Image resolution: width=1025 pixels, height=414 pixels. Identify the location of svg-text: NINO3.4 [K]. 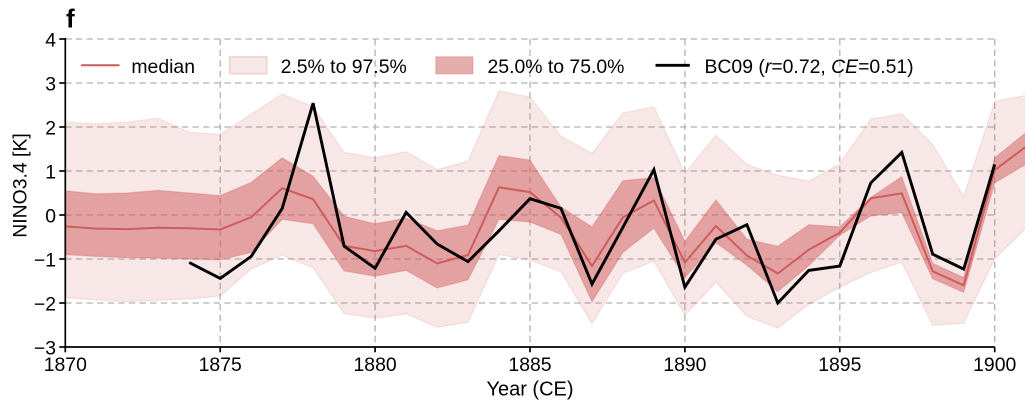
(20, 185).